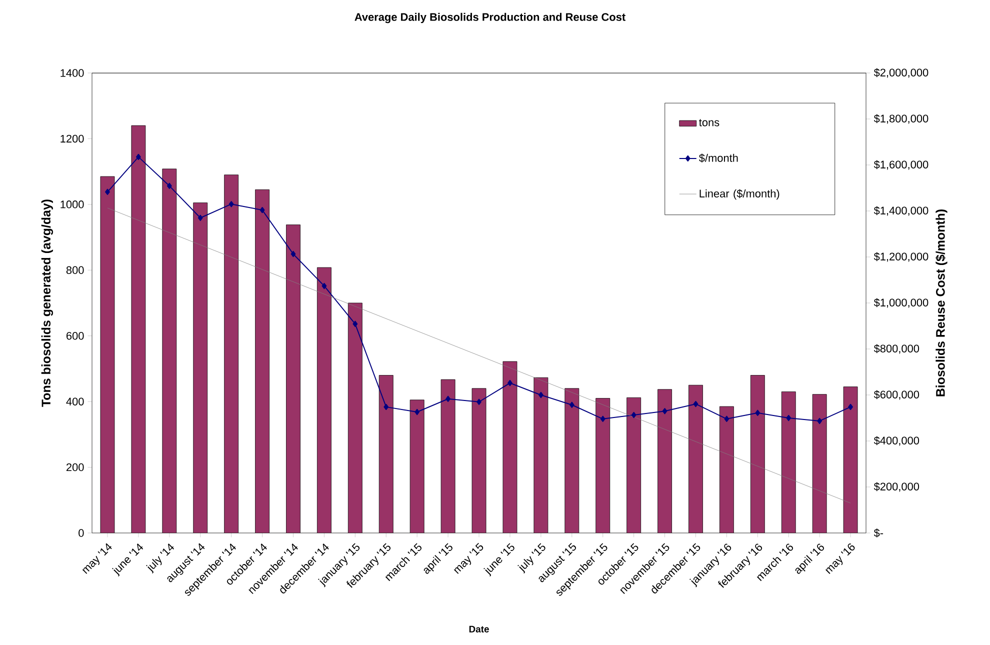 The height and width of the screenshot is (645, 990). What do you see at coordinates (941, 303) in the screenshot?
I see `y2-axis-title: Biosolids Reuse Cost ($/month)` at bounding box center [941, 303].